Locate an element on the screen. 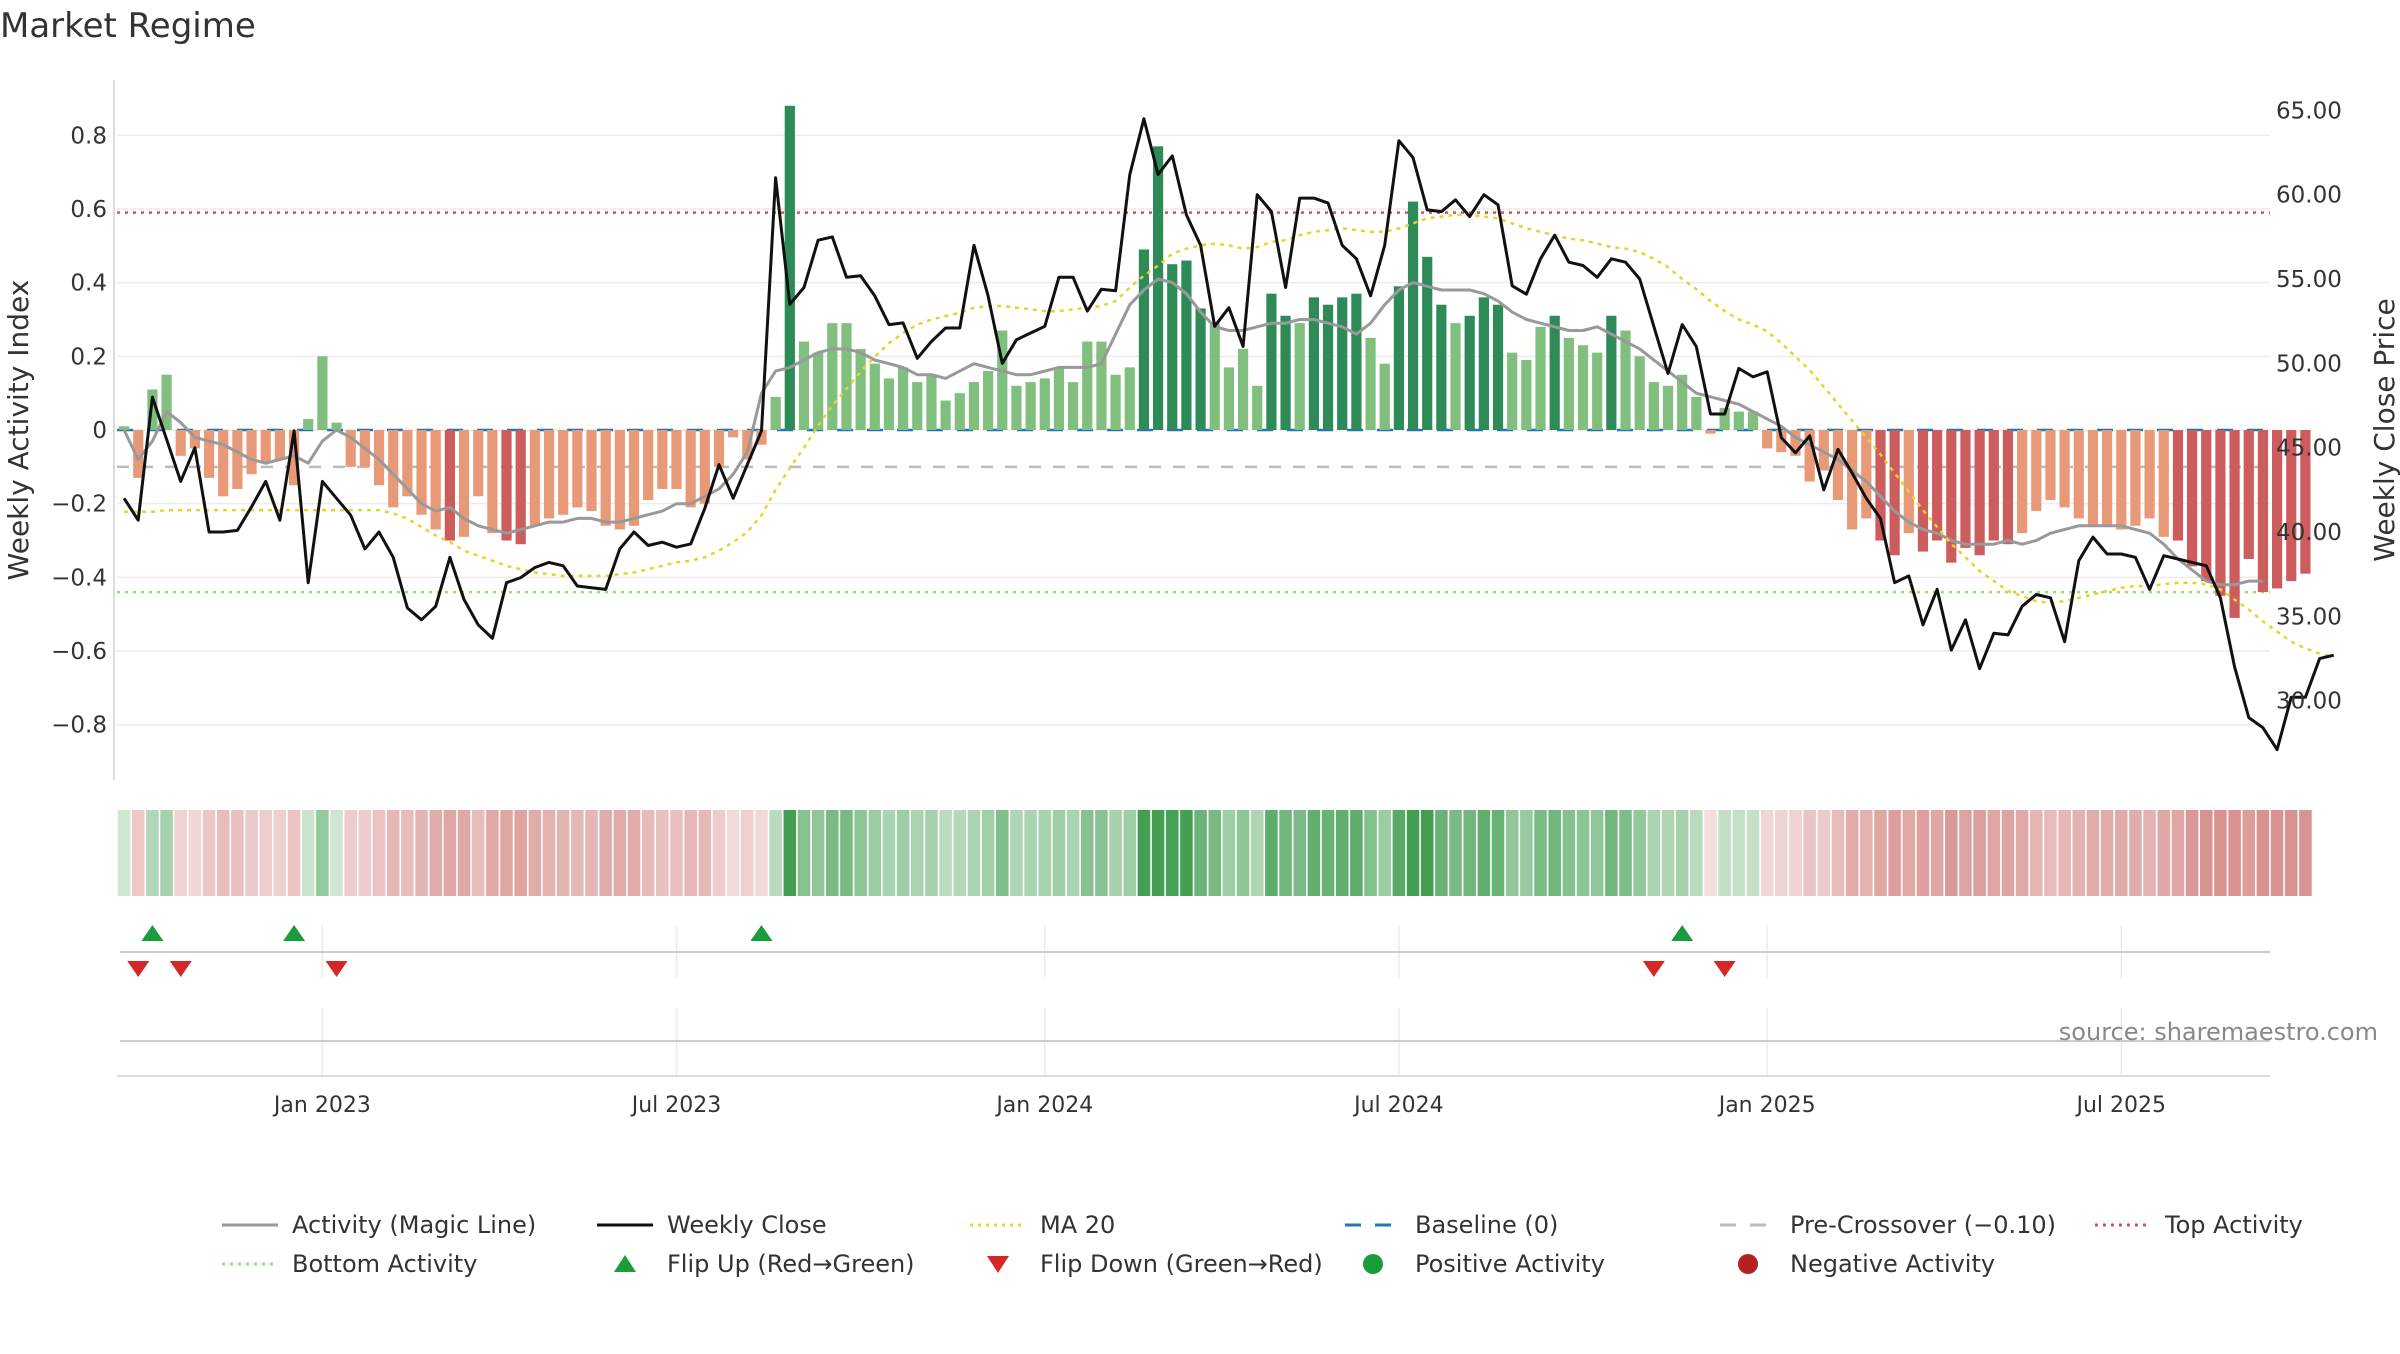  y-right-tick-label: 40.00 is located at coordinates (2309, 533).